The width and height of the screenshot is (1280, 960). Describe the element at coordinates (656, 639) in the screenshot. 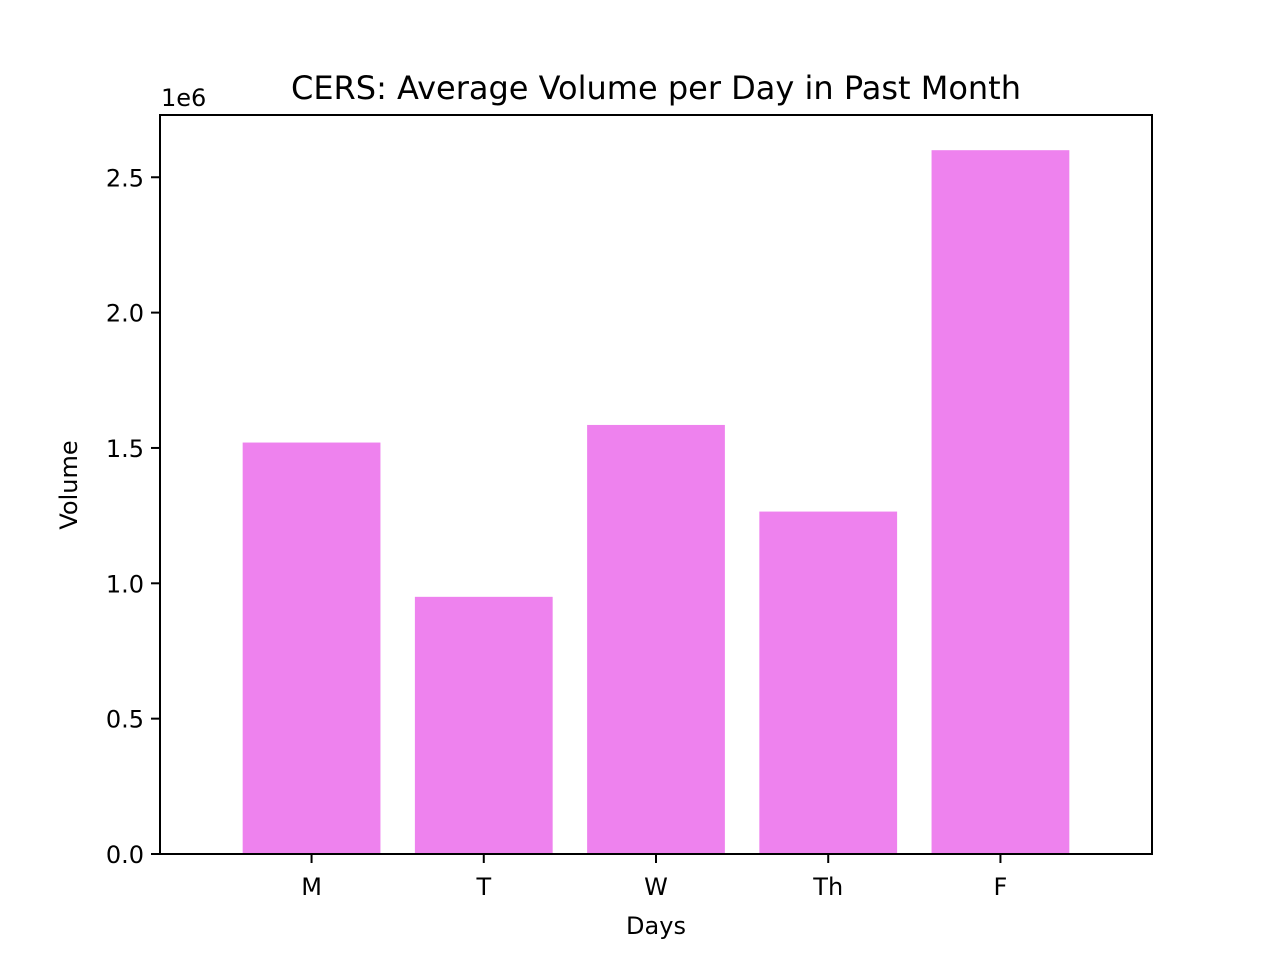

I see `bar-w` at that location.